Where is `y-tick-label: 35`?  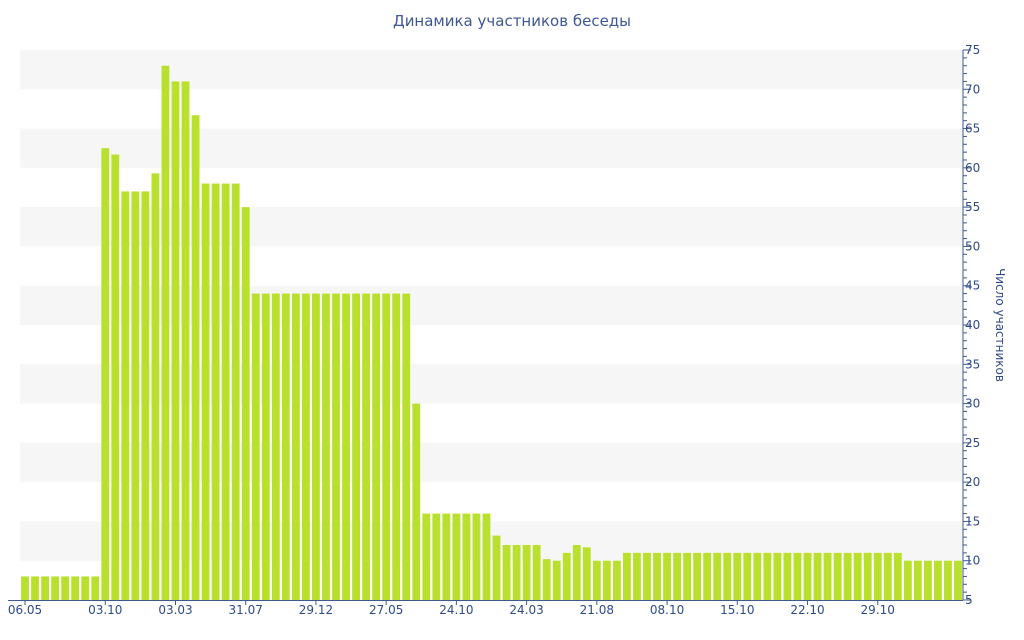 y-tick-label: 35 is located at coordinates (972, 364).